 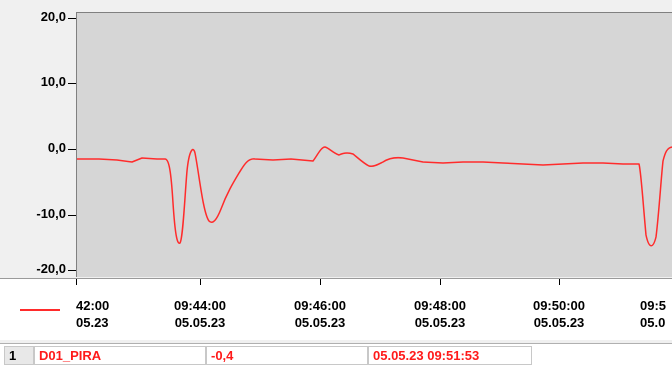 What do you see at coordinates (19, 355) in the screenshot?
I see `pen-index: 1` at bounding box center [19, 355].